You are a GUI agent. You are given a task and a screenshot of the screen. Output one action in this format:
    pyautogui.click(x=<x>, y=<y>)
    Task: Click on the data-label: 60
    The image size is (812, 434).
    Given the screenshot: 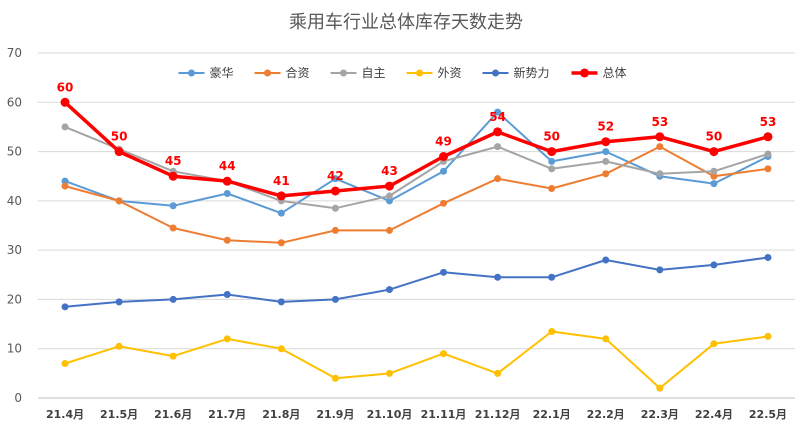 What is the action you would take?
    pyautogui.click(x=65, y=87)
    